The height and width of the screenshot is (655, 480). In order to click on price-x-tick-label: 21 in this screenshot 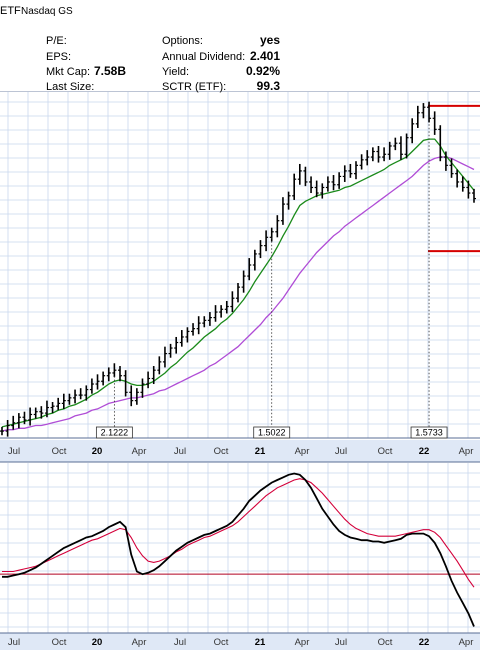, I will do `click(260, 451)`.